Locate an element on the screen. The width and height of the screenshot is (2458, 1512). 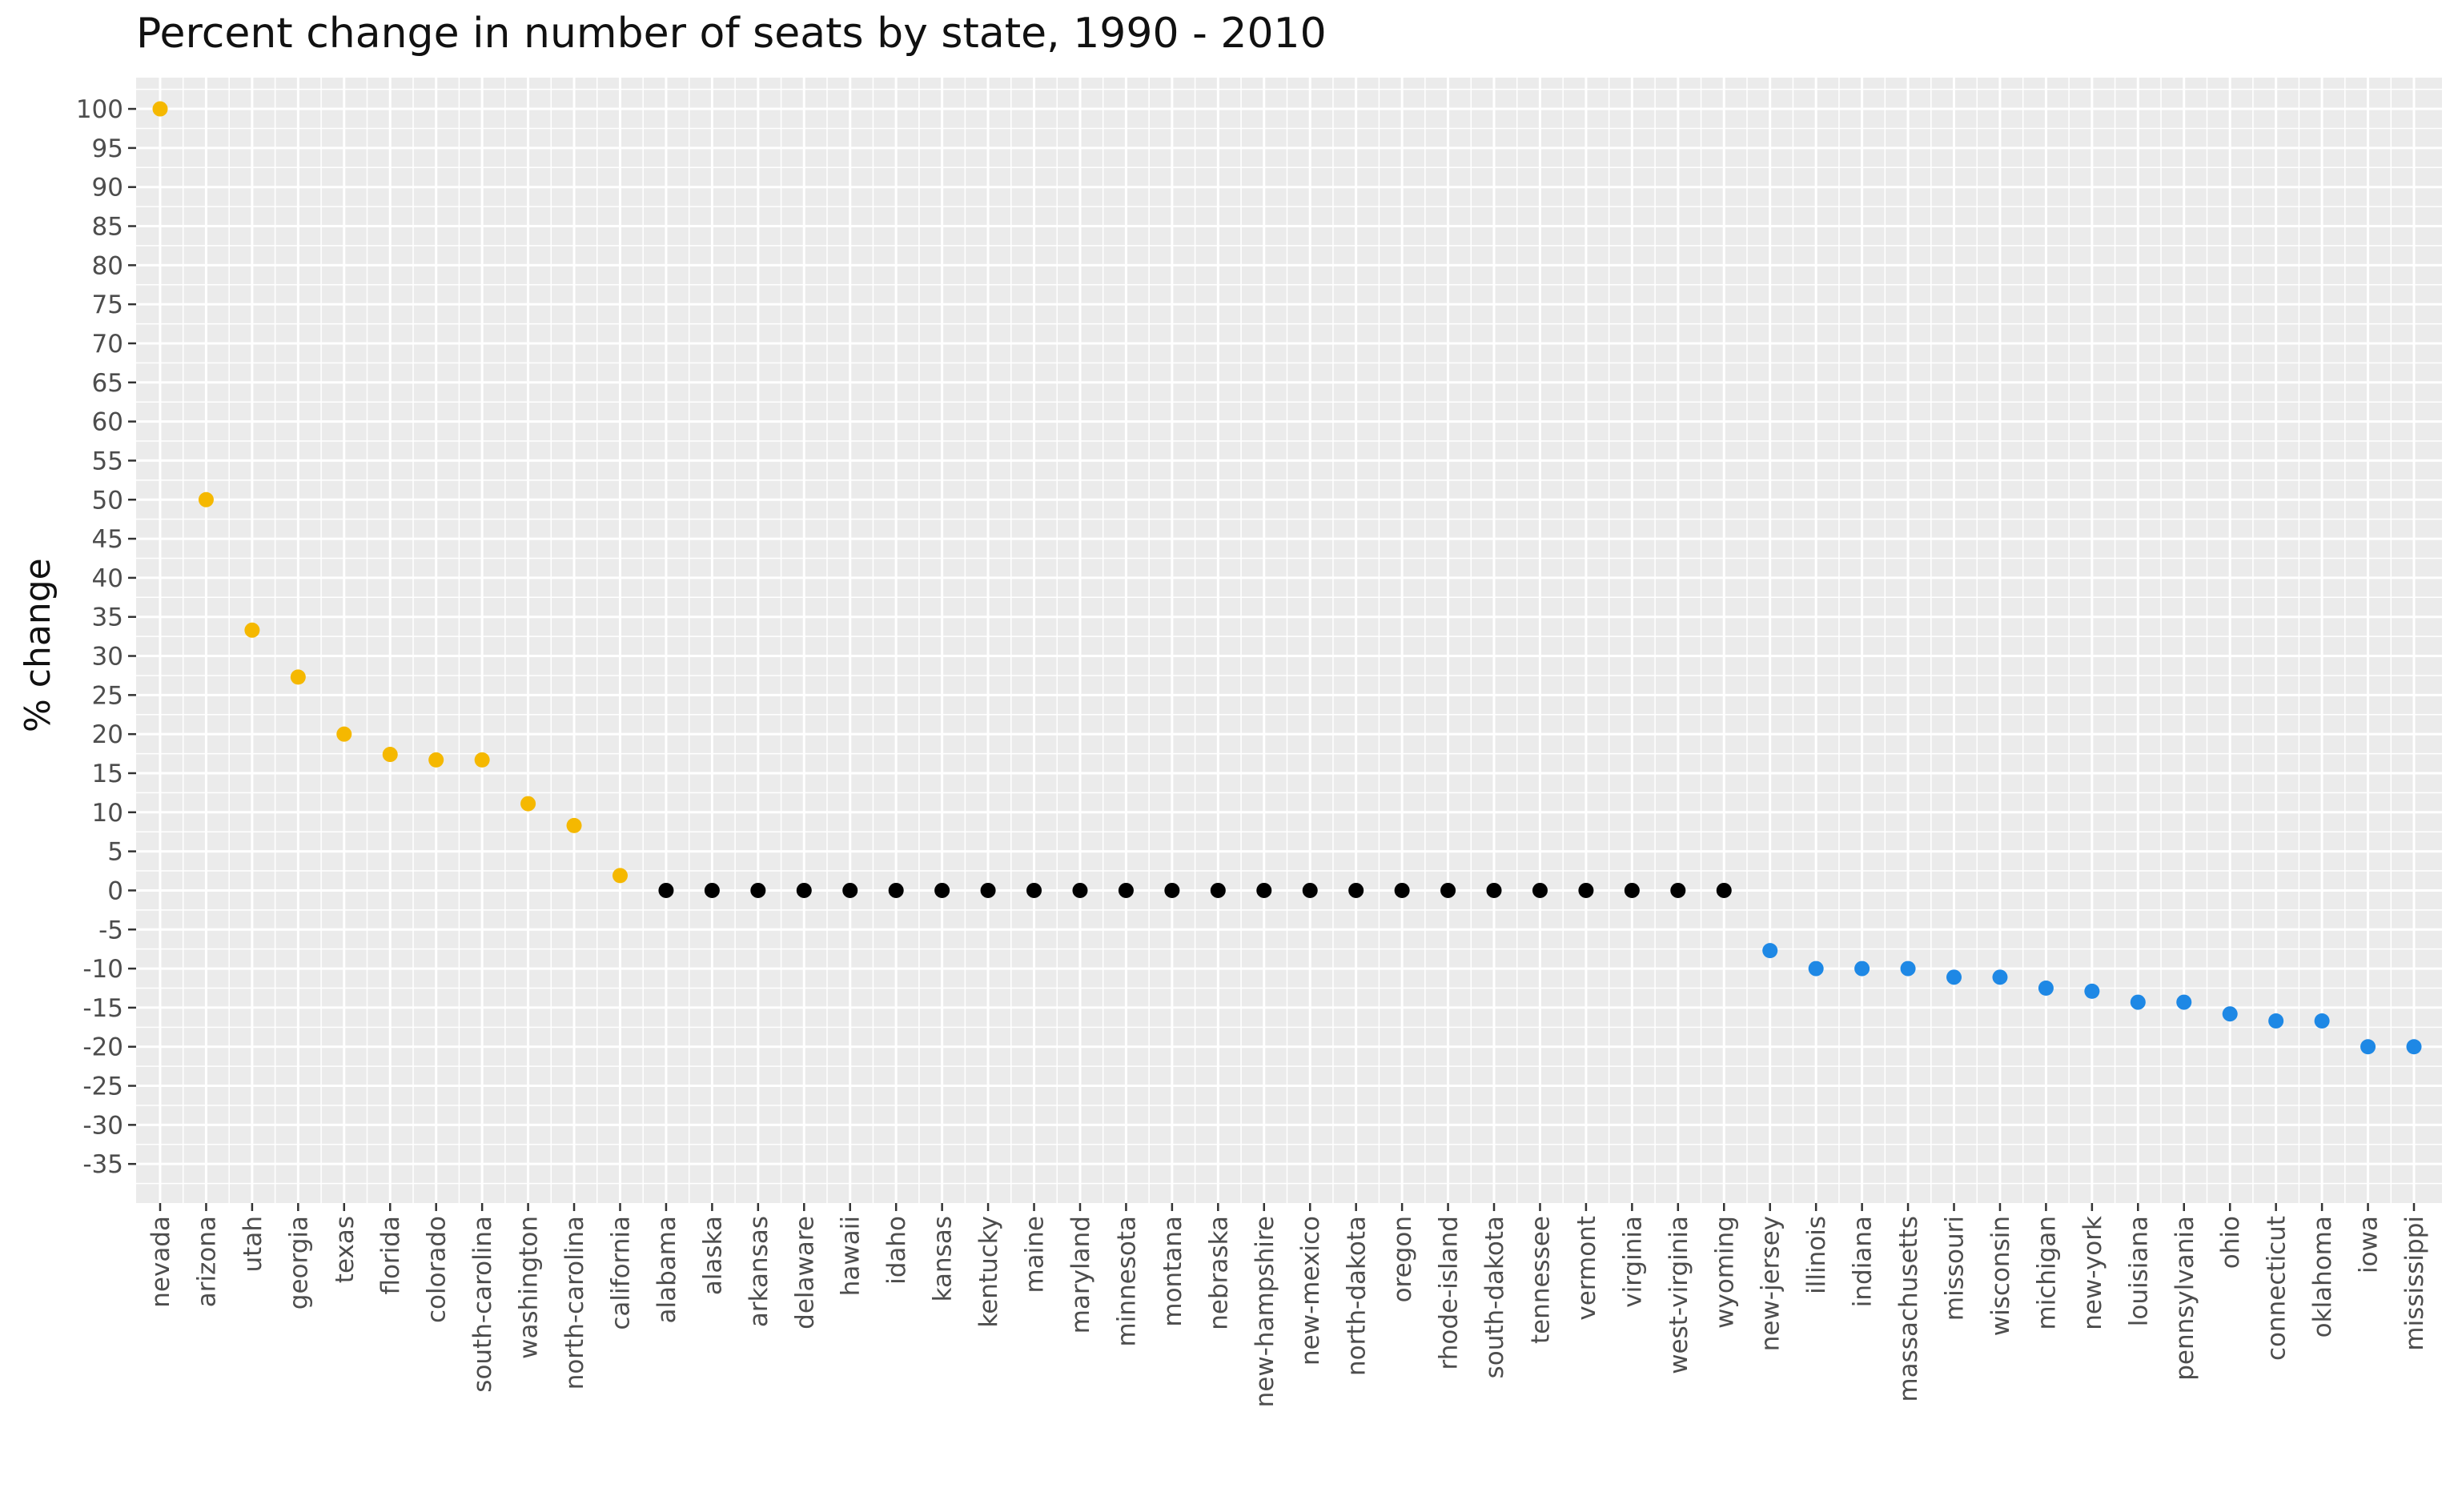
data-point-rhode-island is located at coordinates (1448, 890).